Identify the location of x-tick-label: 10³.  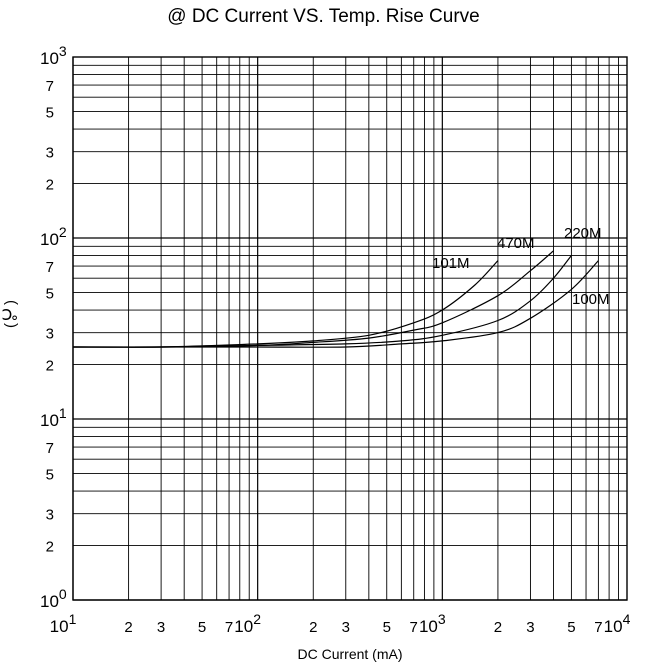
(432, 623).